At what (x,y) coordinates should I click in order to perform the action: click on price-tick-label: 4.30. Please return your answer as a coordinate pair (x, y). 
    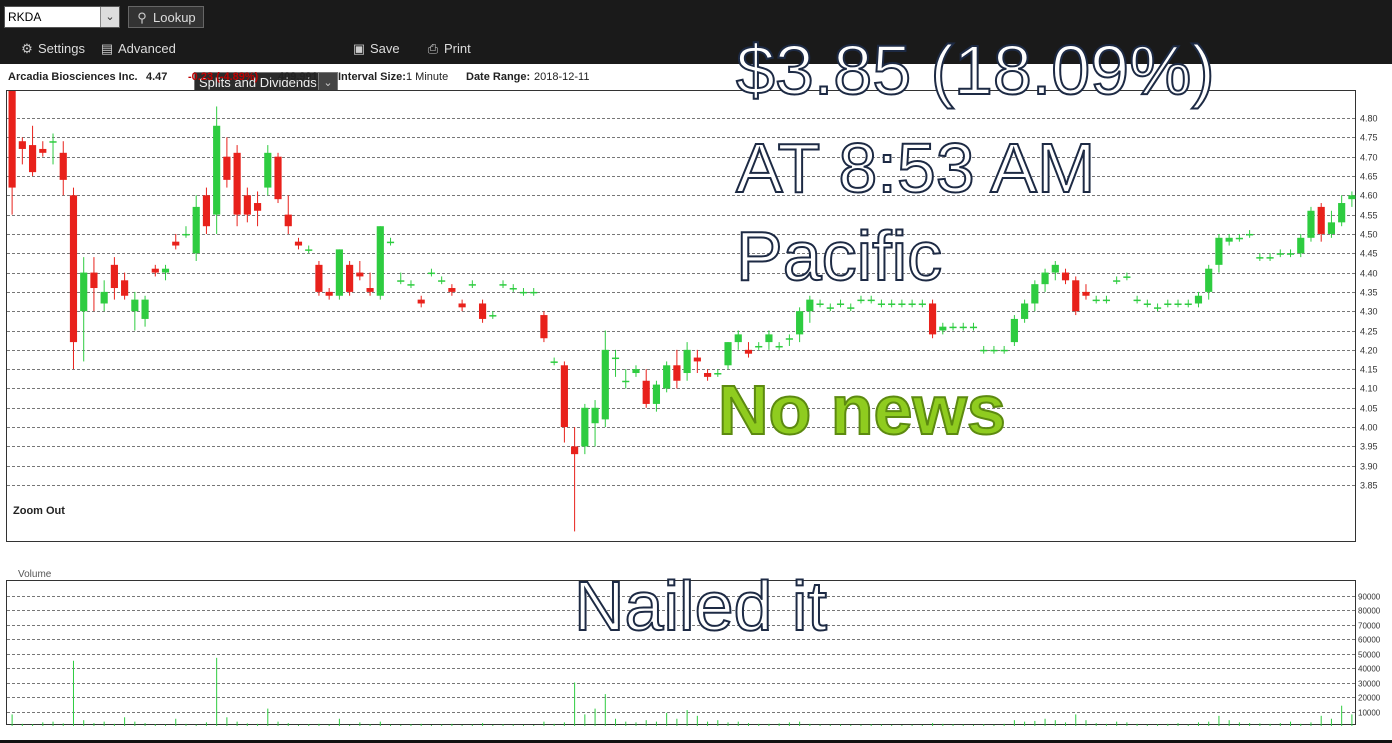
    Looking at the image, I should click on (1369, 312).